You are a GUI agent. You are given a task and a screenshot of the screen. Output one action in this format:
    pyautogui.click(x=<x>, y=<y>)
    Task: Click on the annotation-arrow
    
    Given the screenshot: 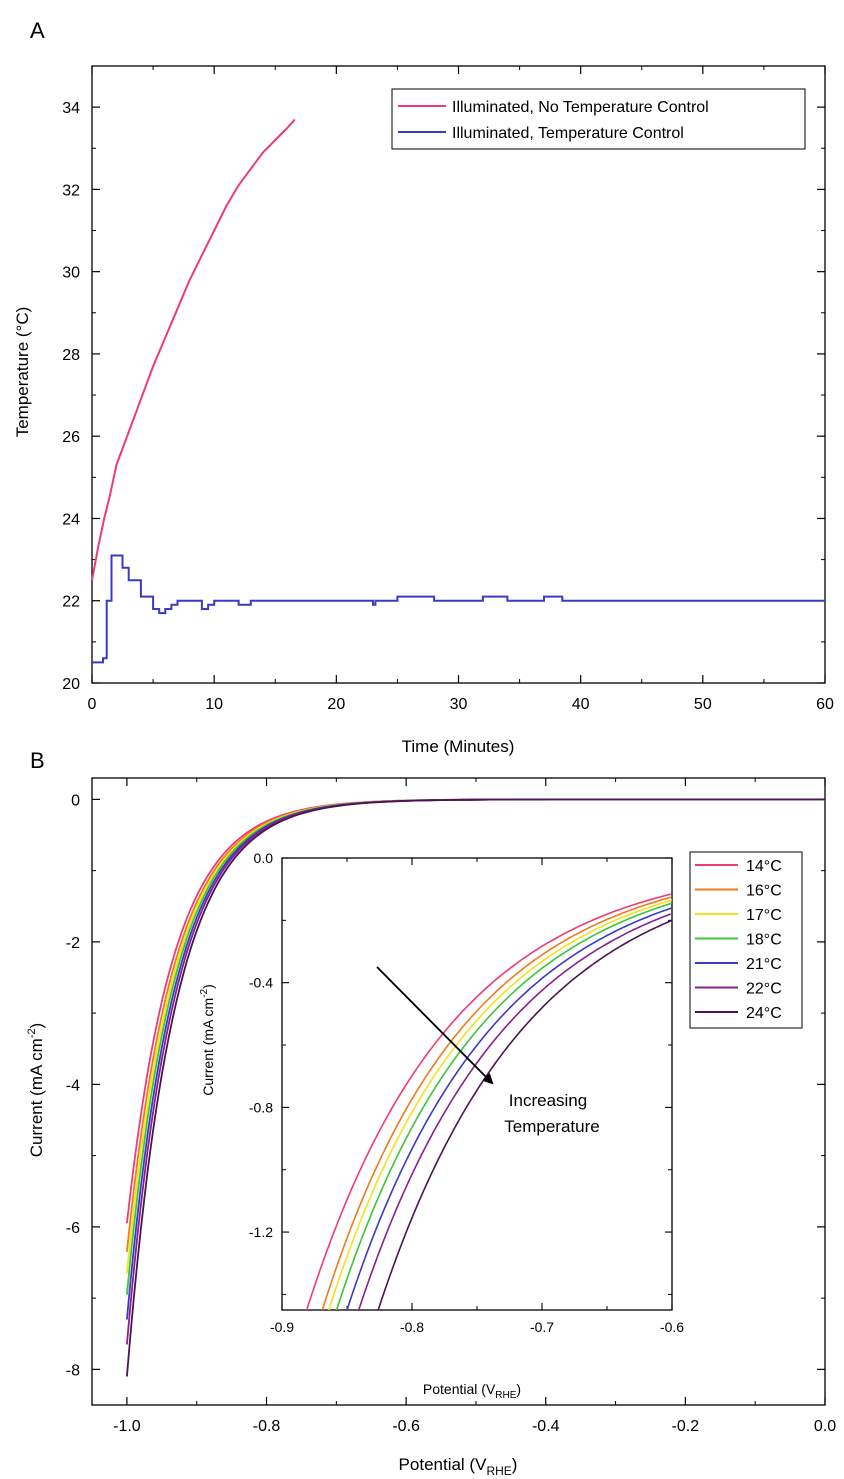 What is the action you would take?
    pyautogui.click(x=435, y=1025)
    